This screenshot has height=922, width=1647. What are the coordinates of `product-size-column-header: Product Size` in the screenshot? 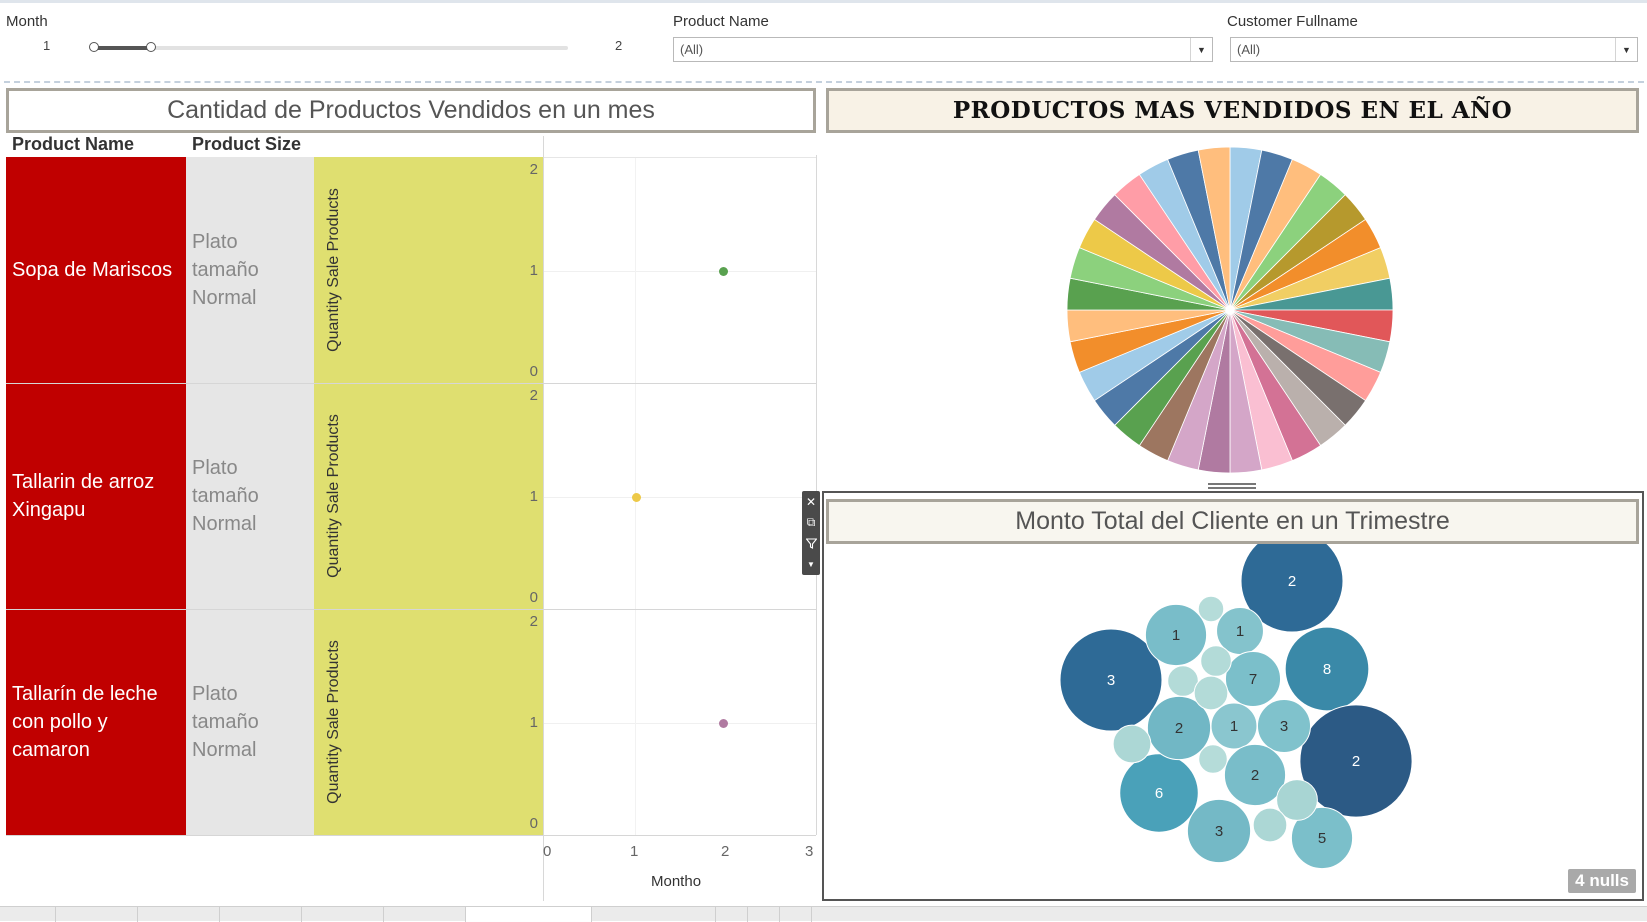 It's located at (247, 144).